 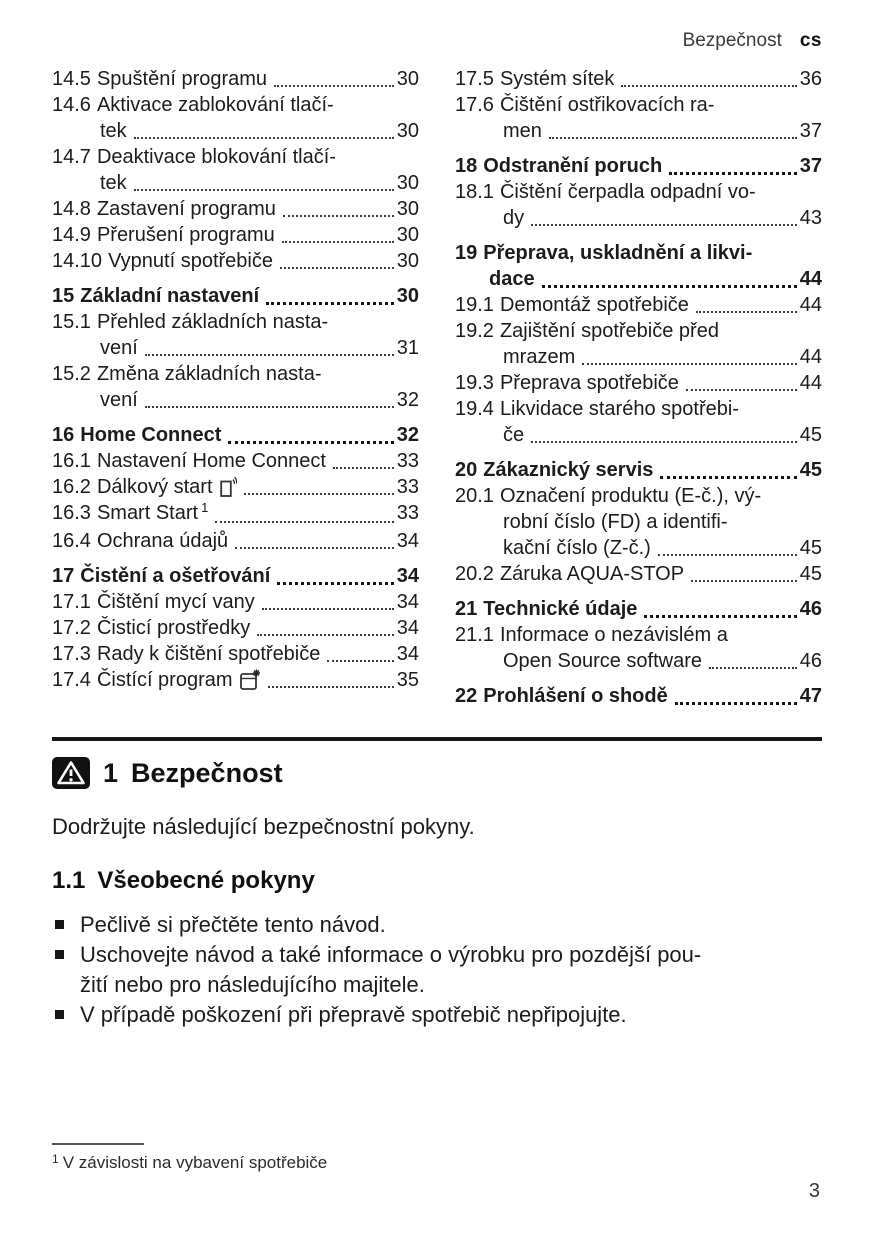 I want to click on toc-item: 17.3 Rady k čištění spotřebiče 34, so click(x=235, y=654).